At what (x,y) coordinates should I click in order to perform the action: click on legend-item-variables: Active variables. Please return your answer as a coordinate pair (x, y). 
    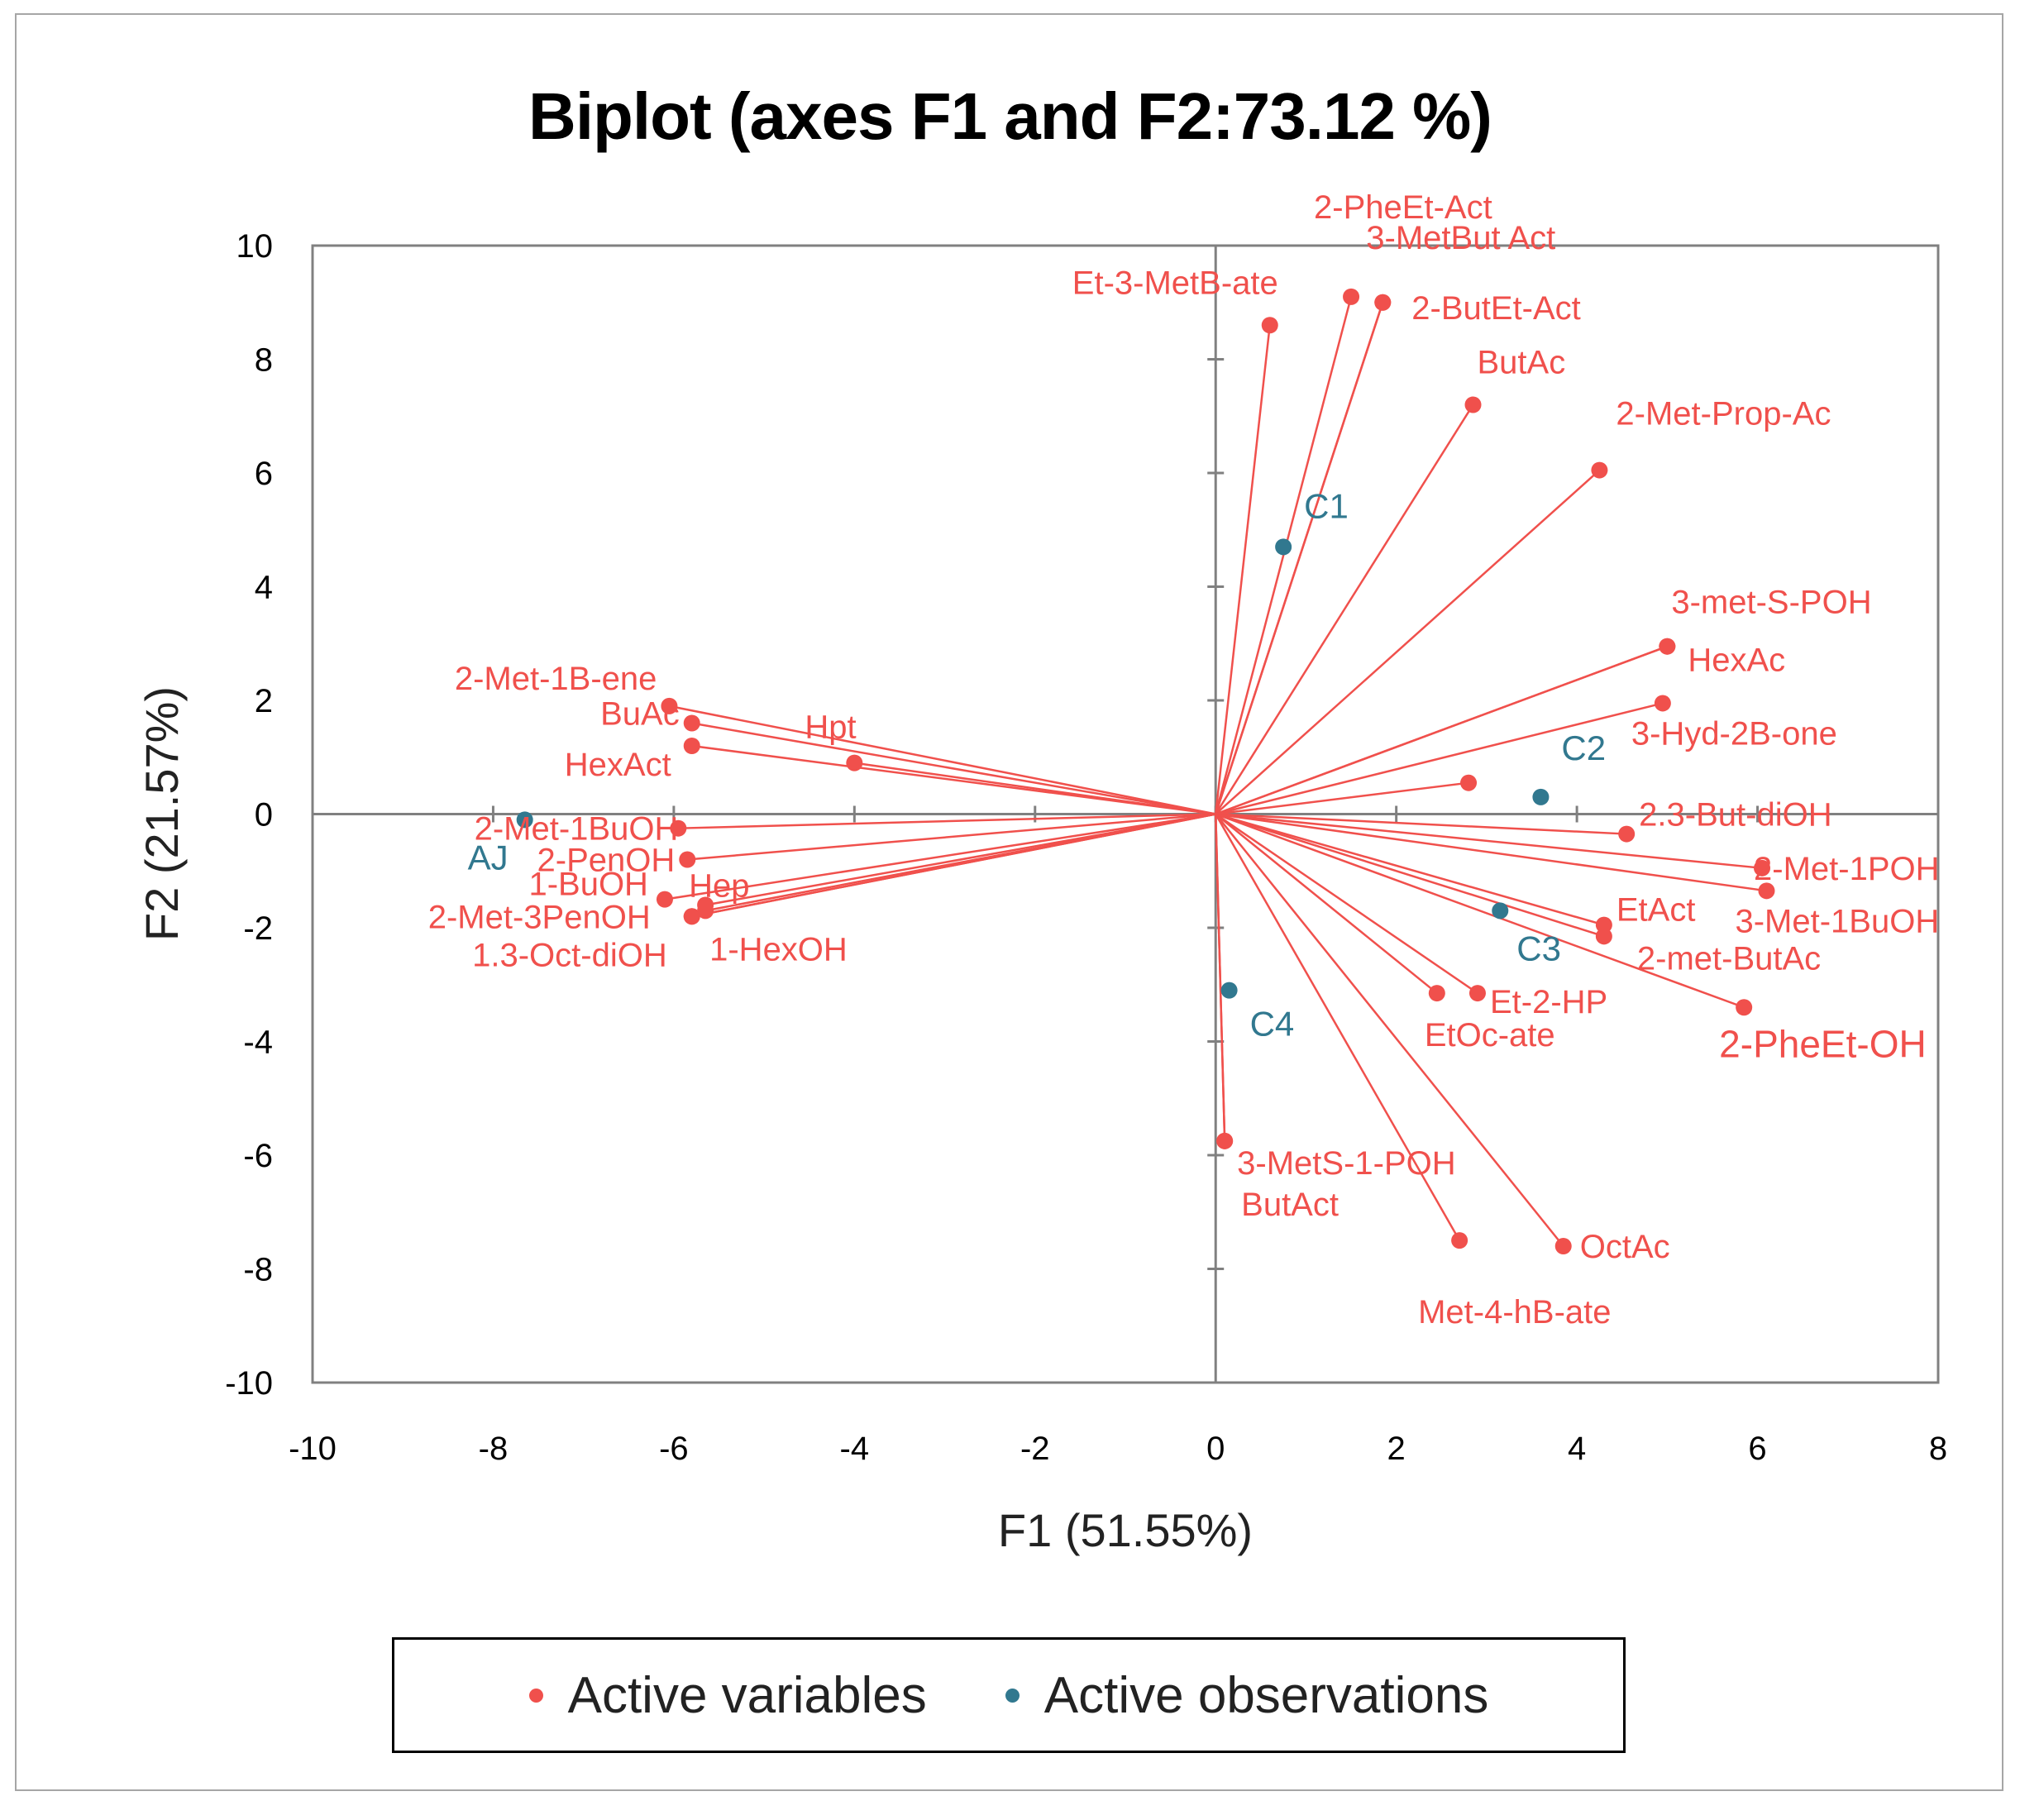
    Looking at the image, I should click on (727, 1695).